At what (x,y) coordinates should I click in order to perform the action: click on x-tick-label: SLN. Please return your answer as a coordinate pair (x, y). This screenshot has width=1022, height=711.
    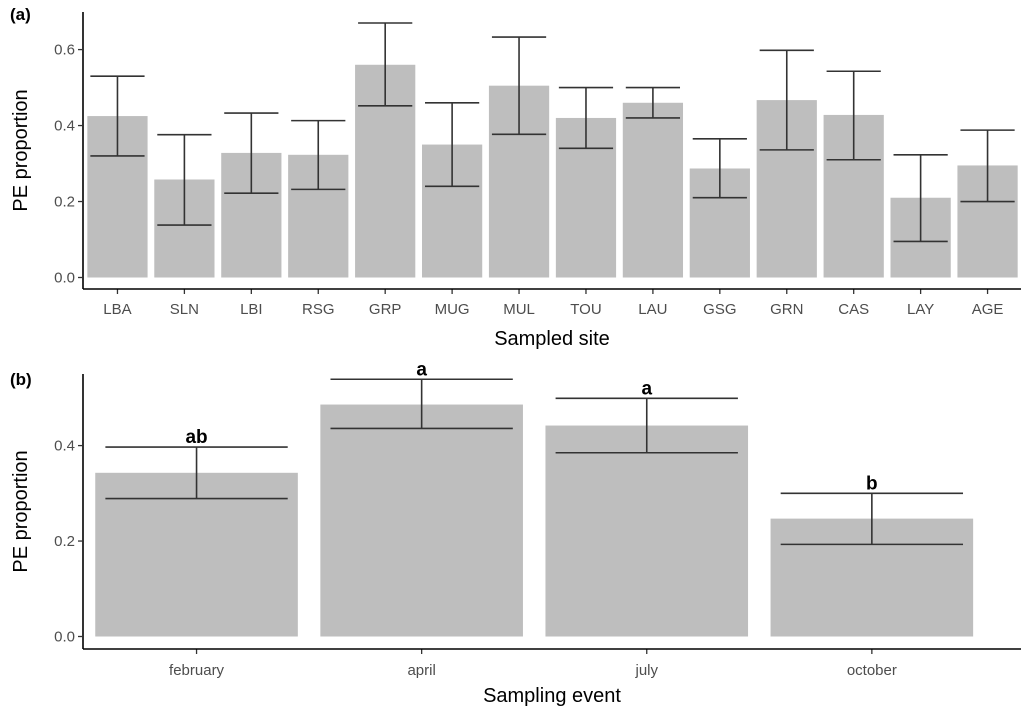
    Looking at the image, I should click on (184, 309).